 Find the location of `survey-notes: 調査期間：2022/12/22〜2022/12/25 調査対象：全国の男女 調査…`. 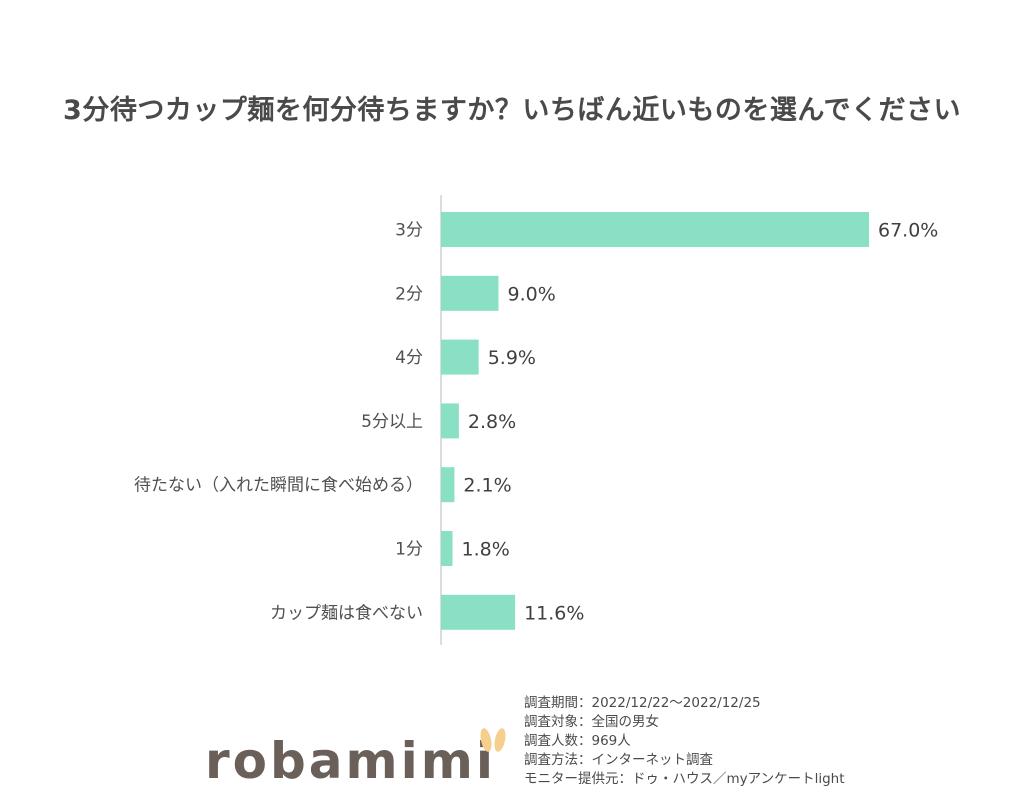

survey-notes: 調査期間：2022/12/22〜2022/12/25 調査対象：全国の男女 調査… is located at coordinates (684, 741).